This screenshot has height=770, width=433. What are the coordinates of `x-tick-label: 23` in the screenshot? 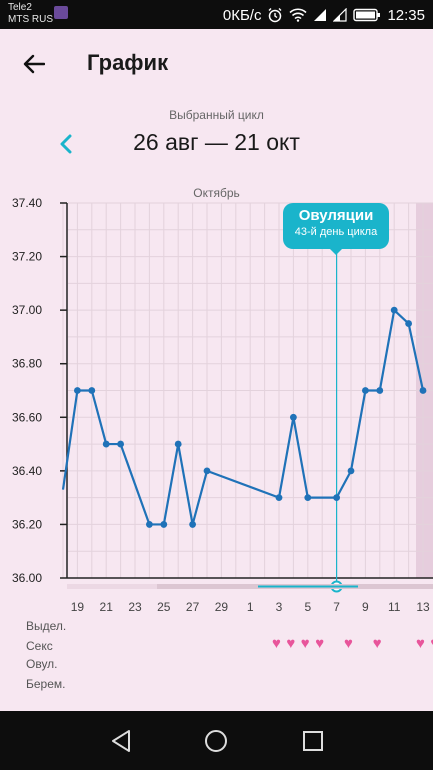 It's located at (135, 607).